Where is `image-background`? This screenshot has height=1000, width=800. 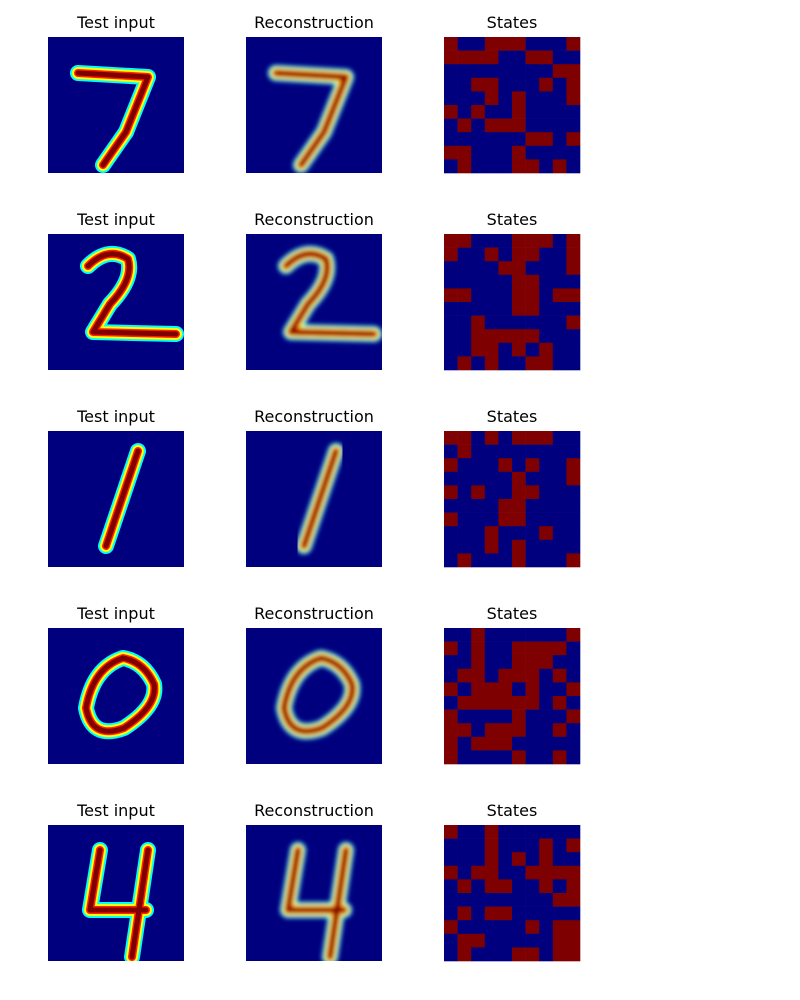 image-background is located at coordinates (314, 696).